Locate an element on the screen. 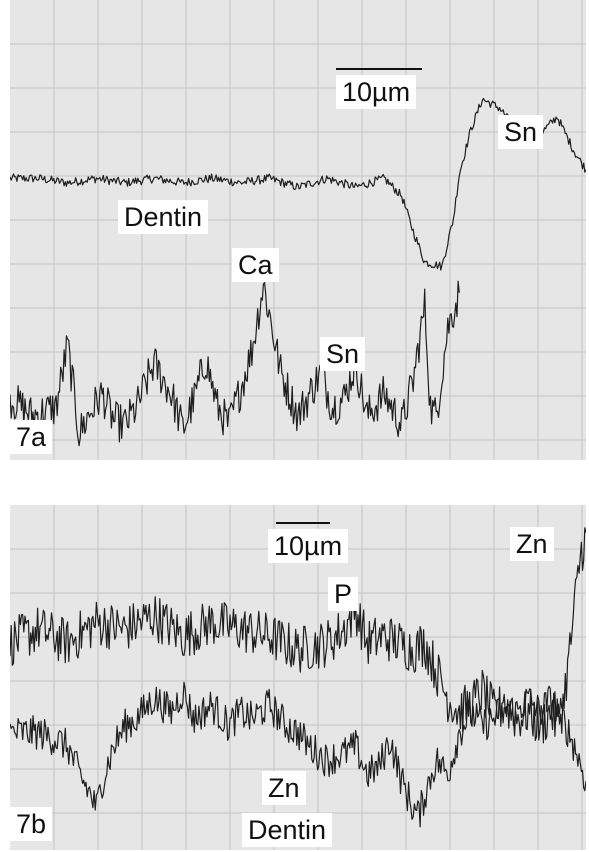 The width and height of the screenshot is (589, 852). sn-lower-label: Sn is located at coordinates (343, 354).